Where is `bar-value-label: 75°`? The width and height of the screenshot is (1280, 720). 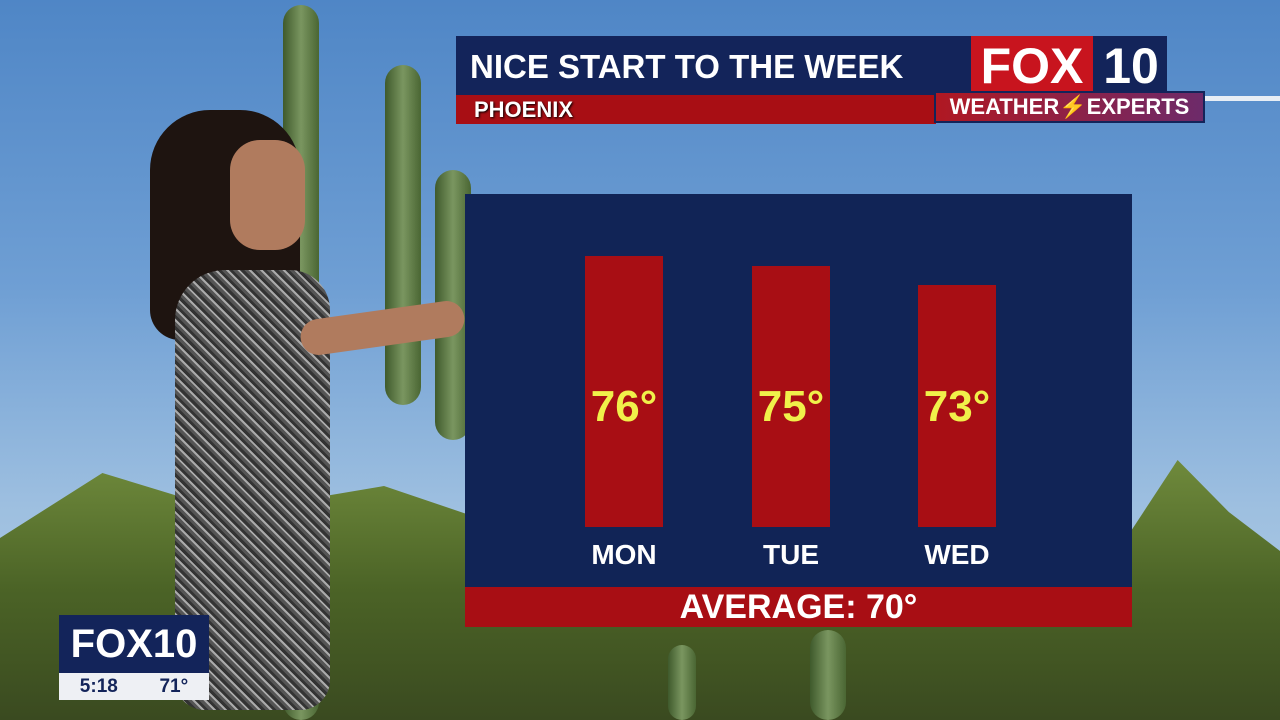 bar-value-label: 75° is located at coordinates (791, 406).